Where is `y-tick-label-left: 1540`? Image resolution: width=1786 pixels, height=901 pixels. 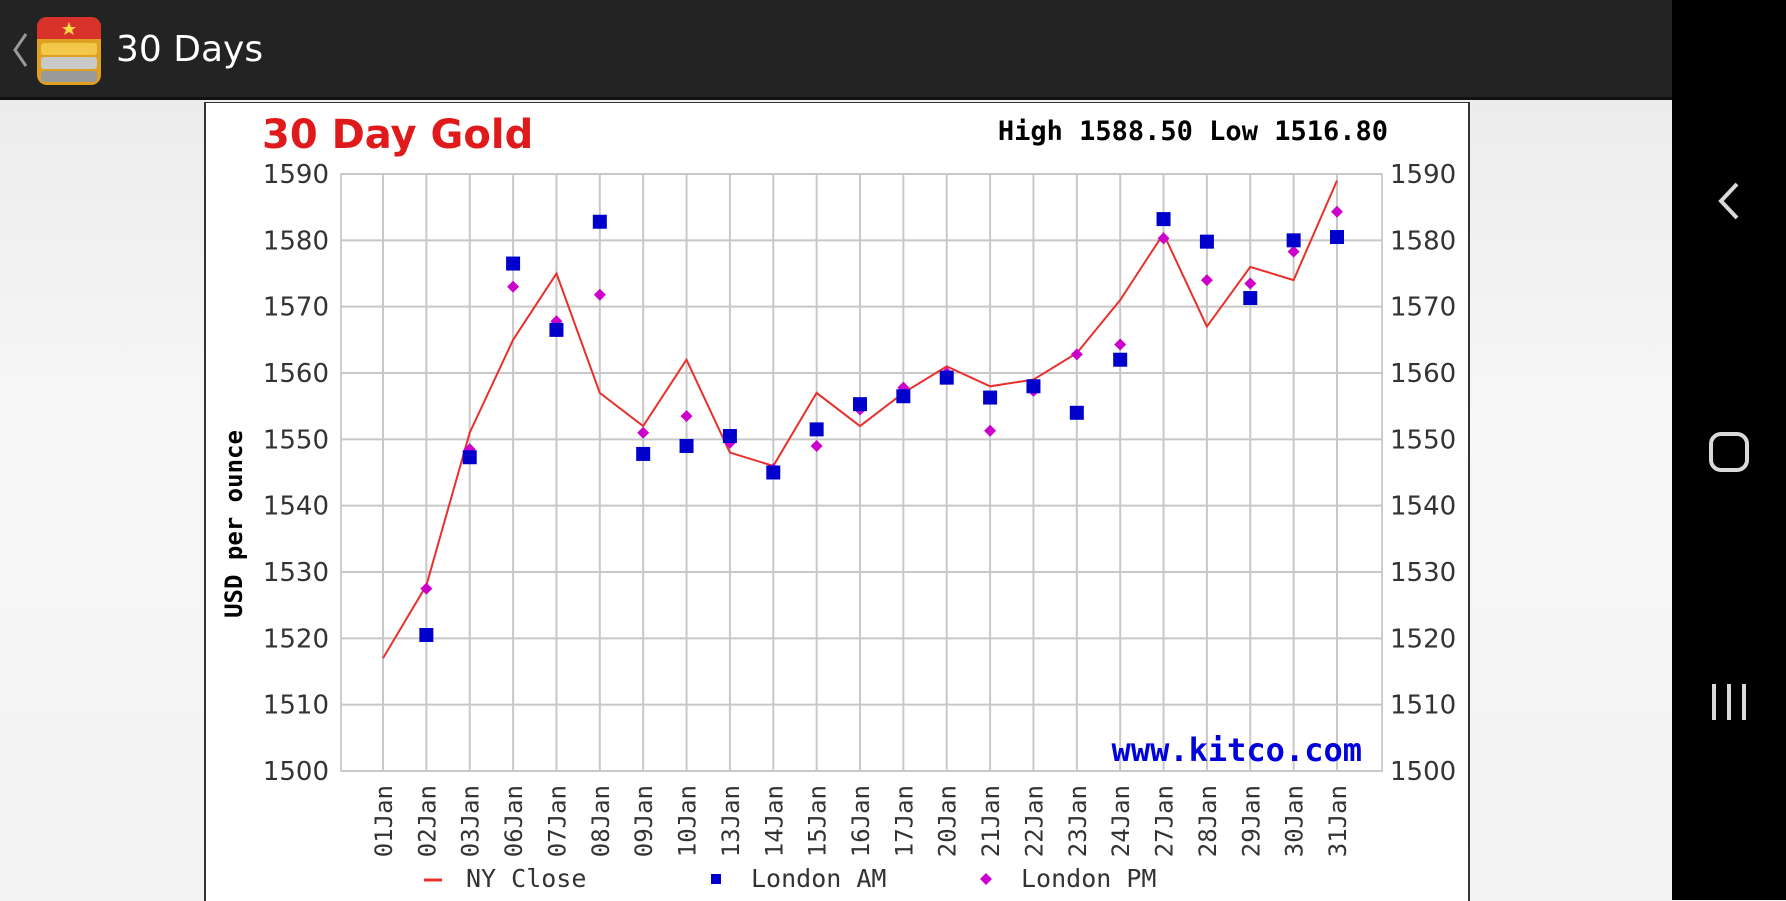 y-tick-label-left: 1540 is located at coordinates (296, 507).